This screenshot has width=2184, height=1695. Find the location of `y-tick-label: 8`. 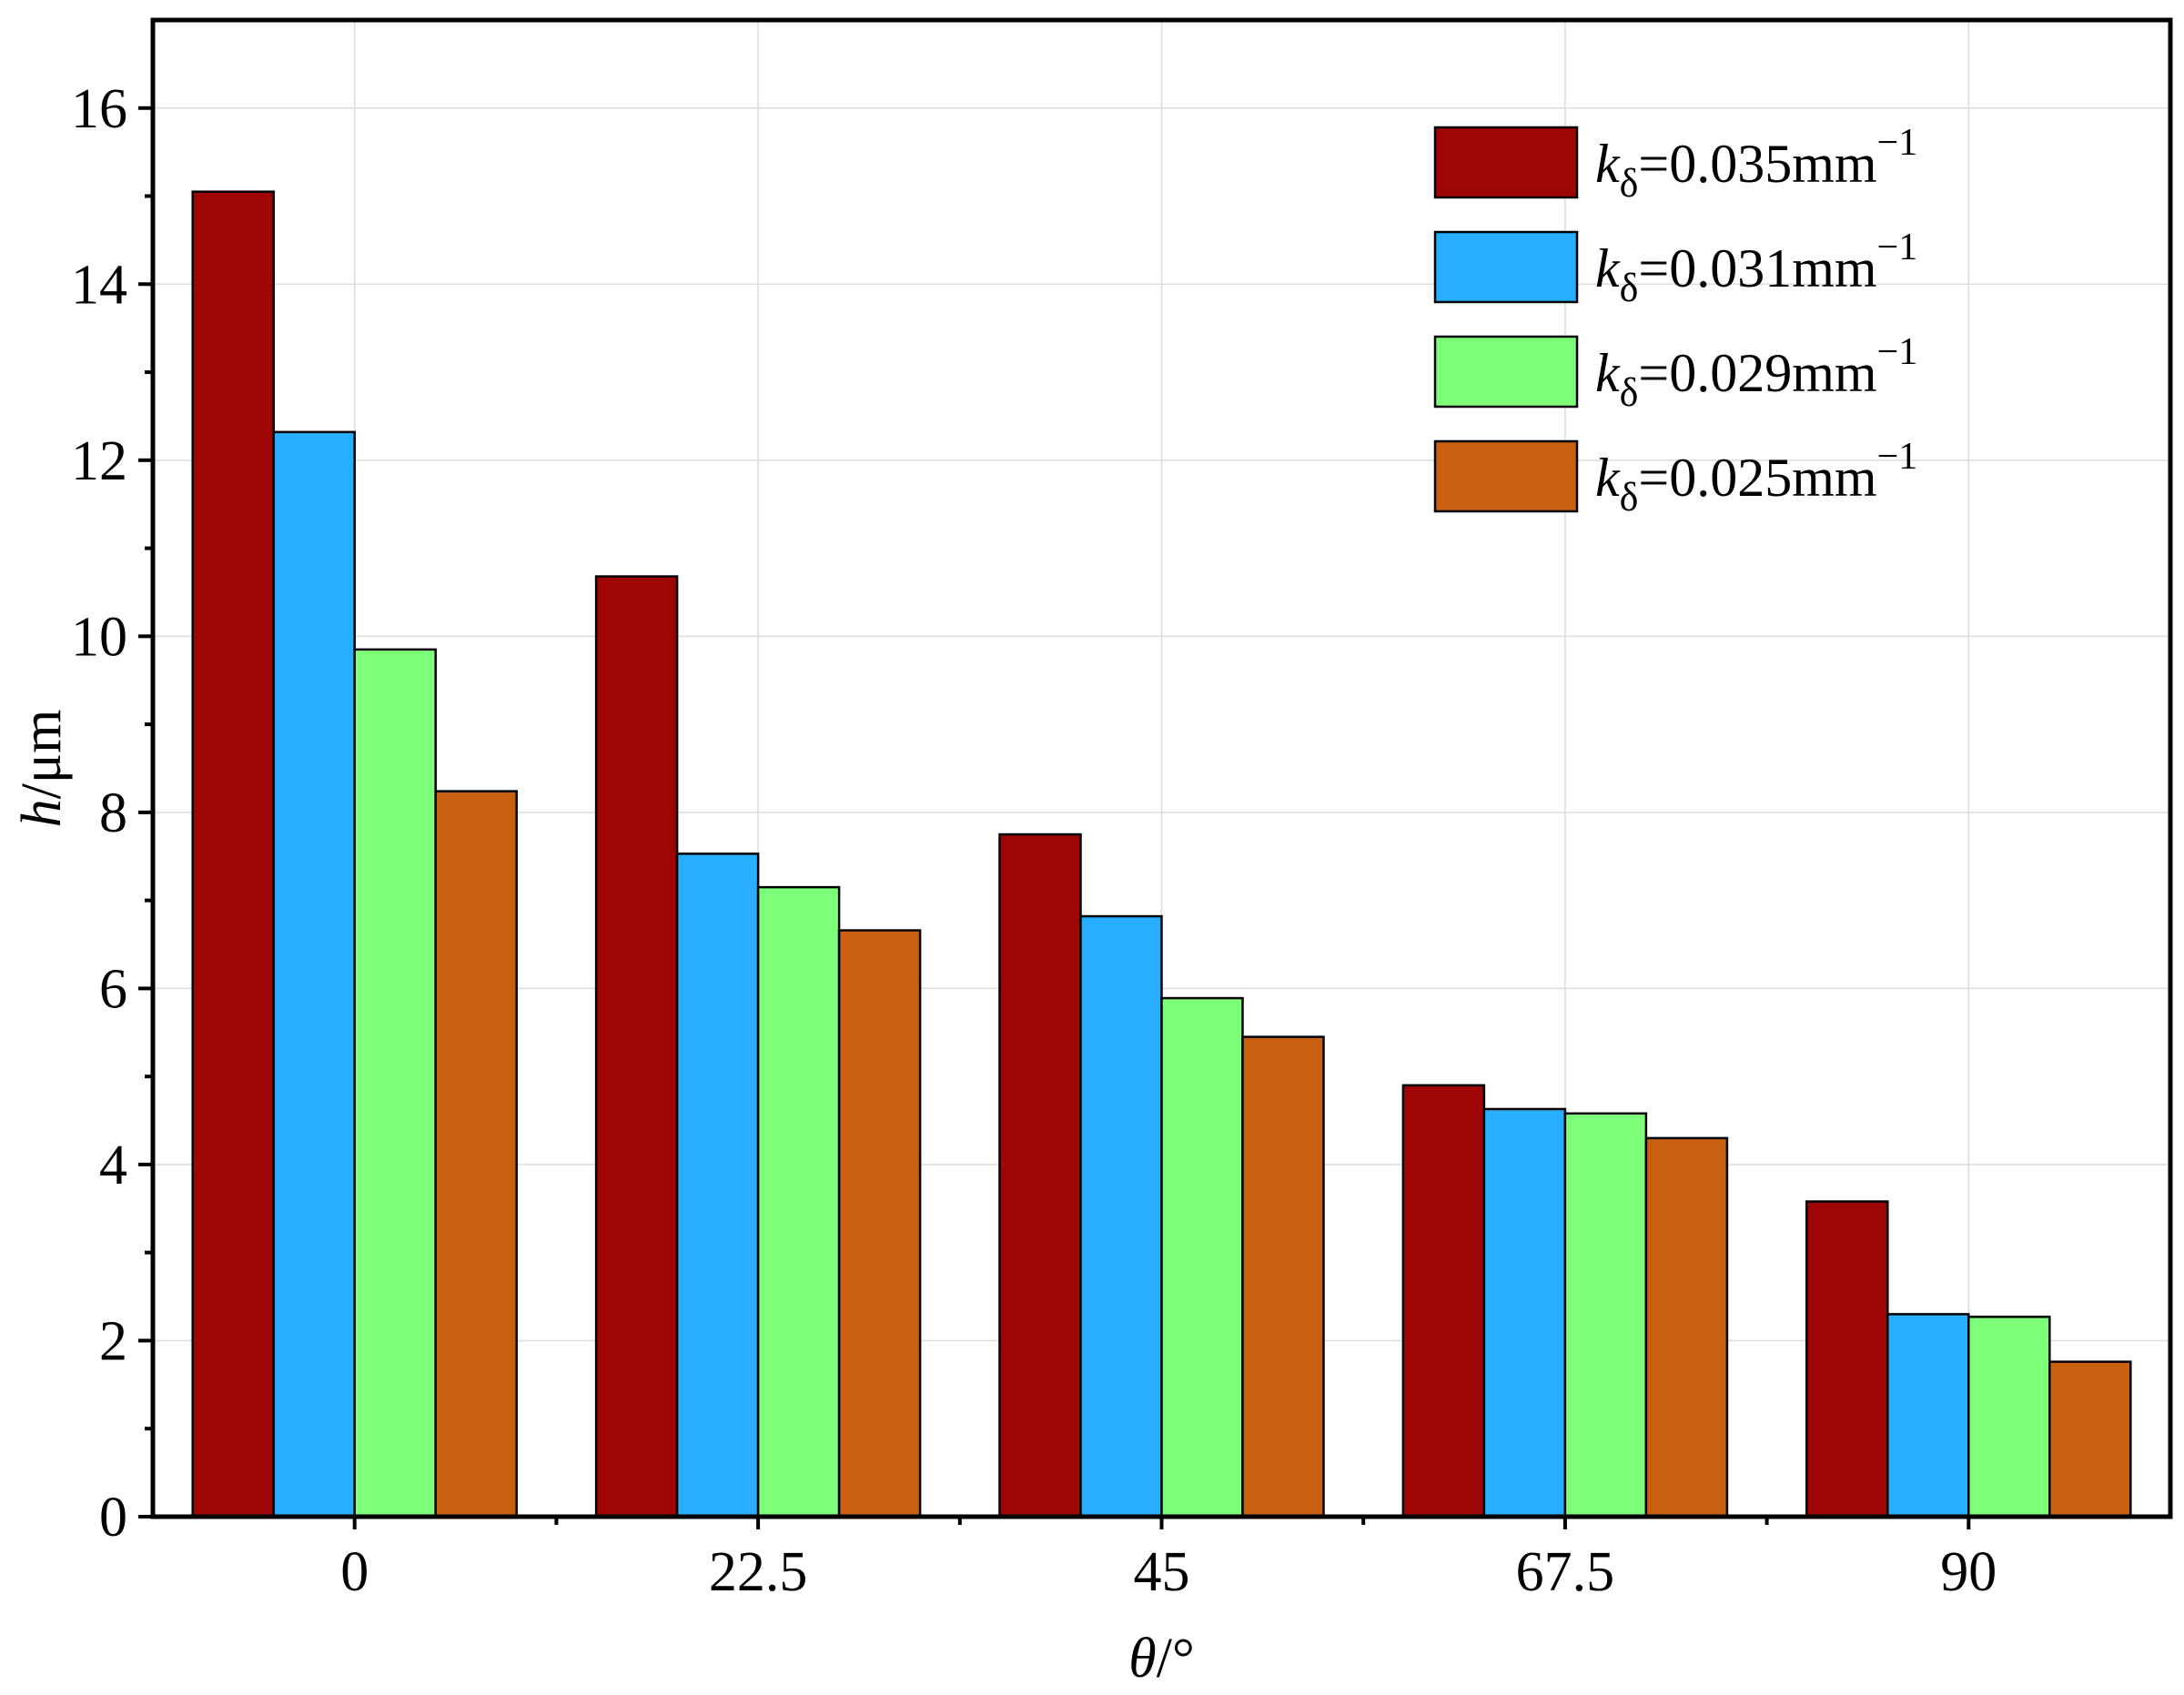

y-tick-label: 8 is located at coordinates (113, 813).